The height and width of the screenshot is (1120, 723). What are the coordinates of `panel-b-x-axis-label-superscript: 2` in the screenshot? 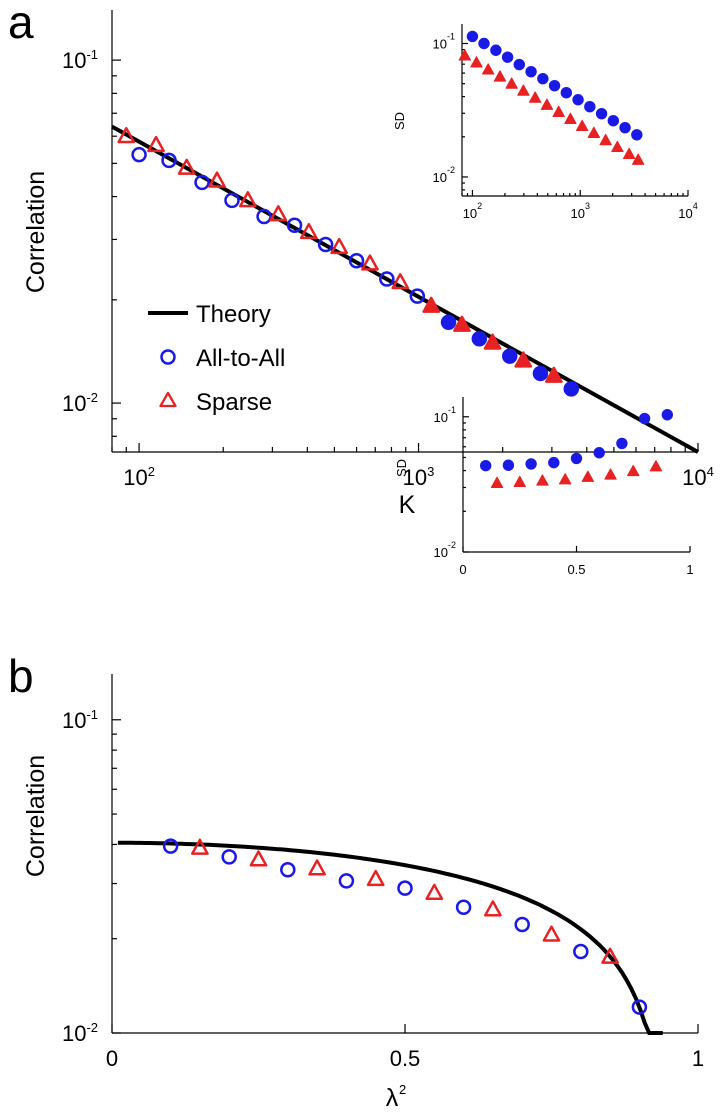 It's located at (402, 1089).